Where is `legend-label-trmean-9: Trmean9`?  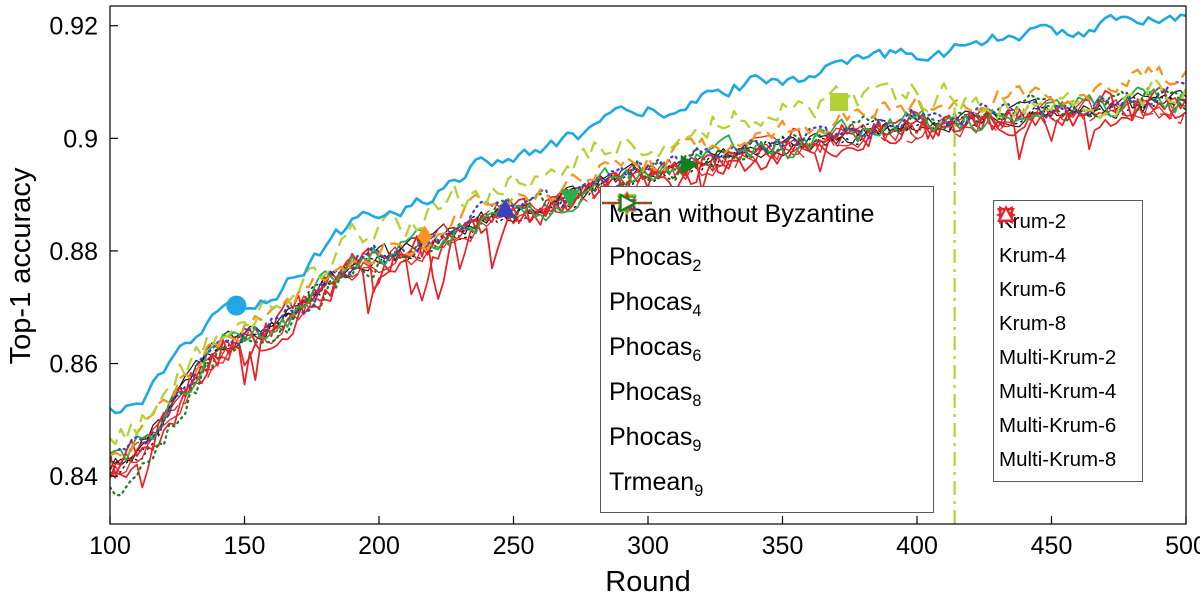
legend-label-trmean-9: Trmean9 is located at coordinates (656, 484).